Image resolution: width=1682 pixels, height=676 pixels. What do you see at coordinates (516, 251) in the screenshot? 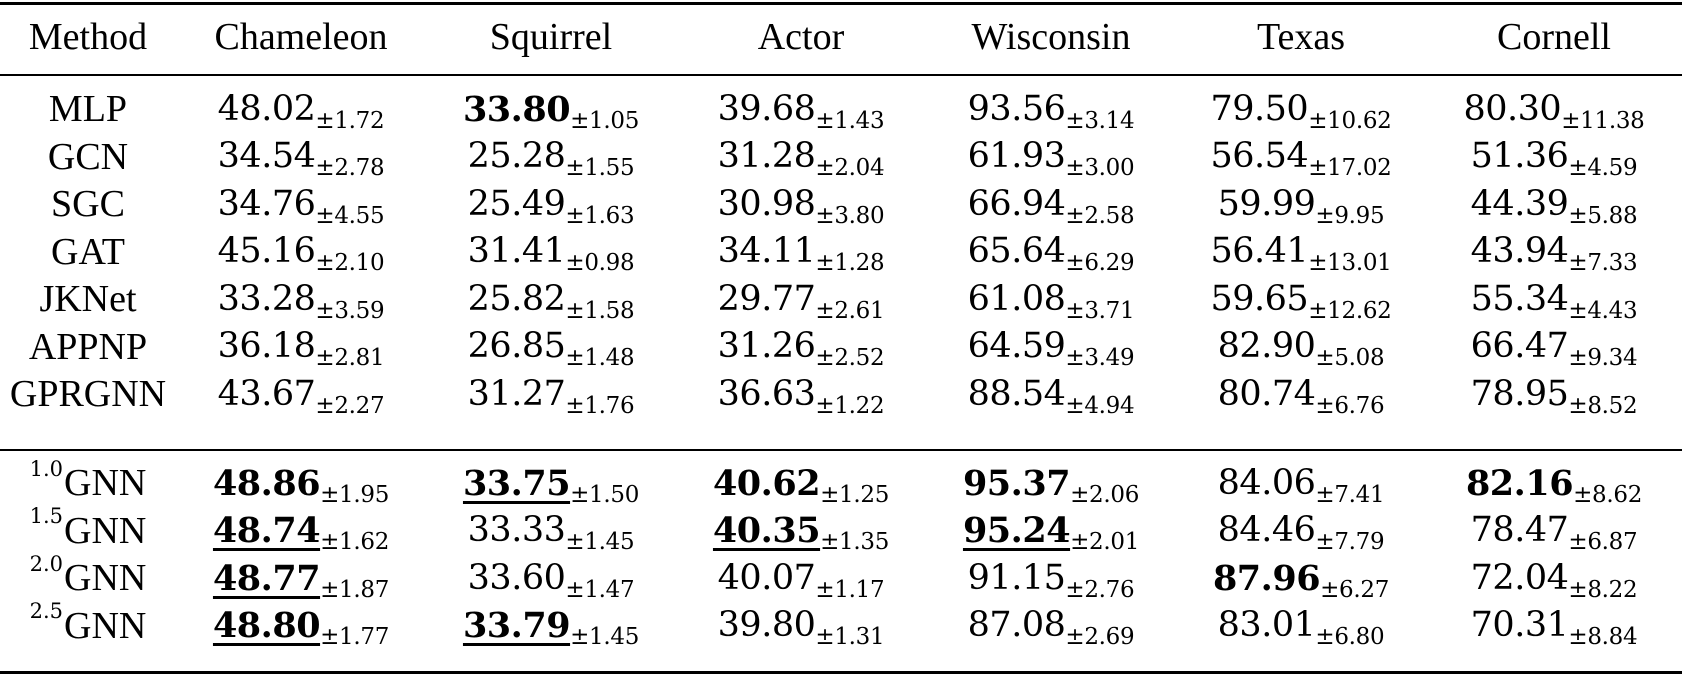
I see `mean-value: 31.41` at bounding box center [516, 251].